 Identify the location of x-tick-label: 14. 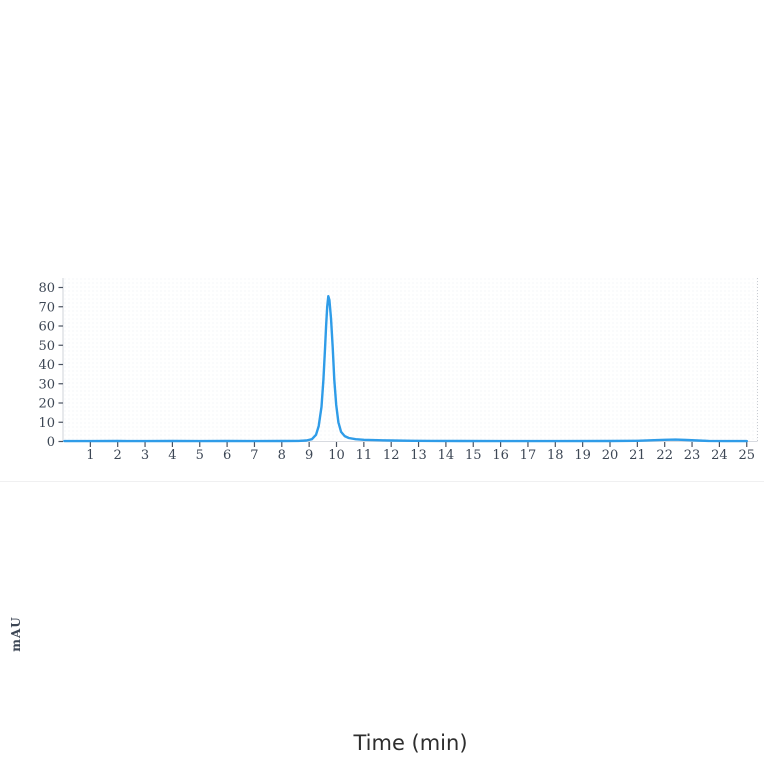
(446, 455).